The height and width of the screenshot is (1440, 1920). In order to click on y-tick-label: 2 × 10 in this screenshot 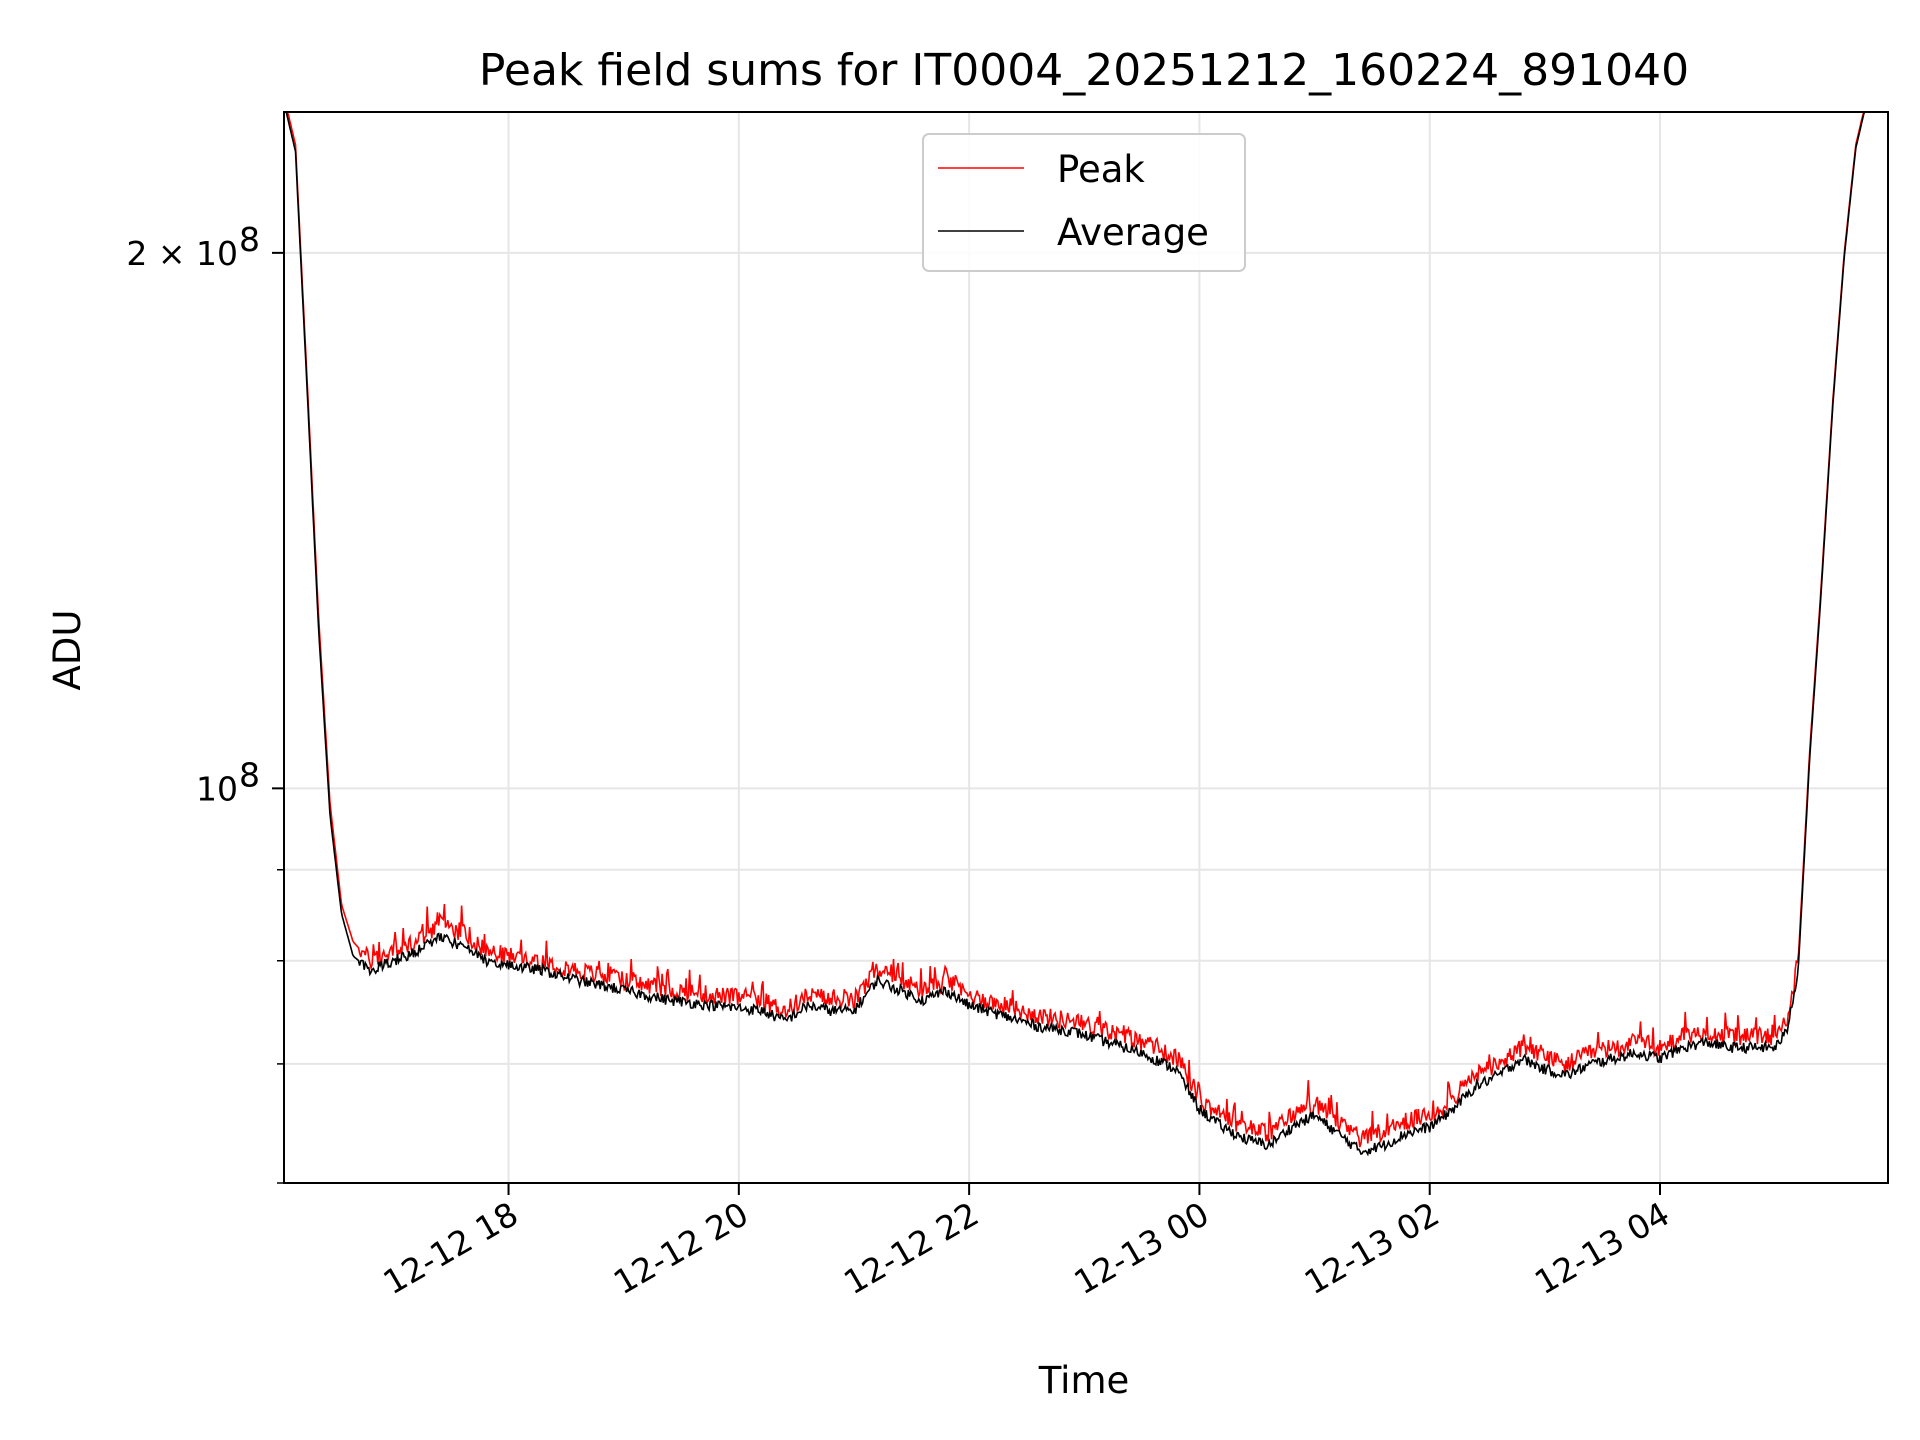, I will do `click(182, 253)`.